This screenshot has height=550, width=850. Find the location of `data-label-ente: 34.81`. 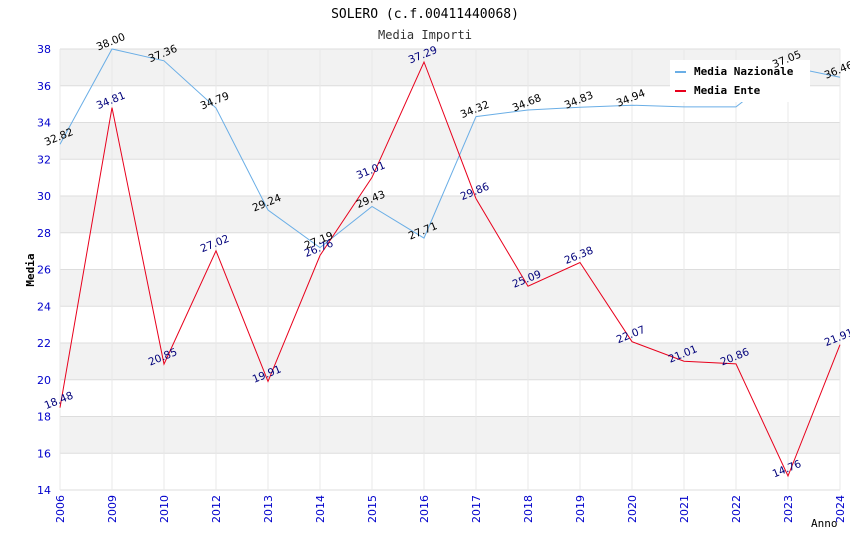

data-label-ente: 34.81 is located at coordinates (111, 101).